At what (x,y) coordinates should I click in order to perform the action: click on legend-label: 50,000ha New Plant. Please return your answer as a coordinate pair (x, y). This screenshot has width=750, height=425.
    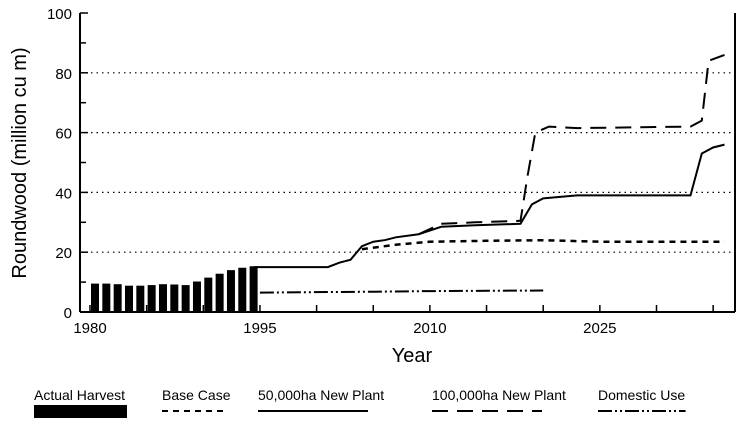
    Looking at the image, I should click on (321, 395).